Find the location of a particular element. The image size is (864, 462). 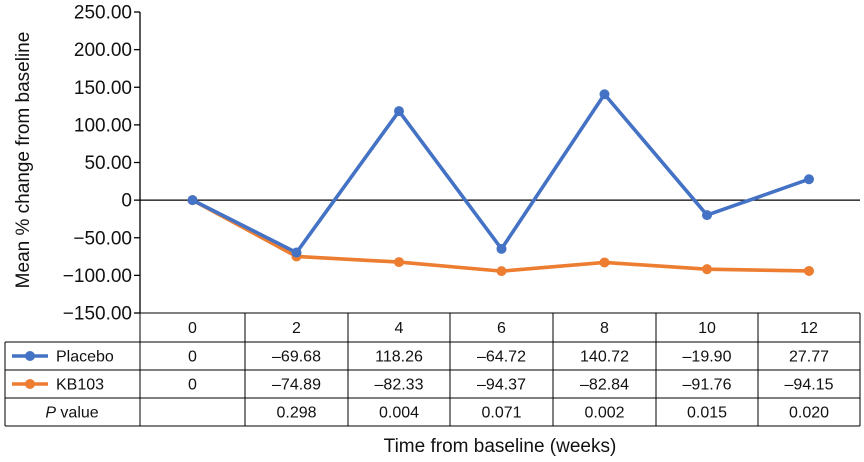

p-value-cell: 0.298 is located at coordinates (296, 413).